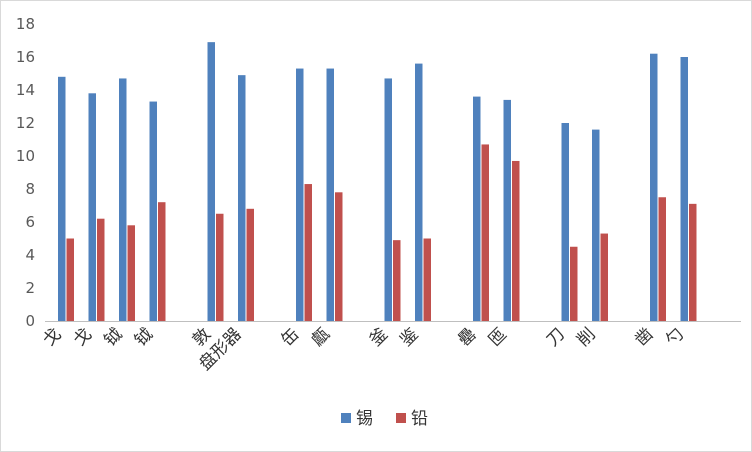 The image size is (752, 452). Describe the element at coordinates (498, 337) in the screenshot. I see `x-category-label: 匜` at that location.